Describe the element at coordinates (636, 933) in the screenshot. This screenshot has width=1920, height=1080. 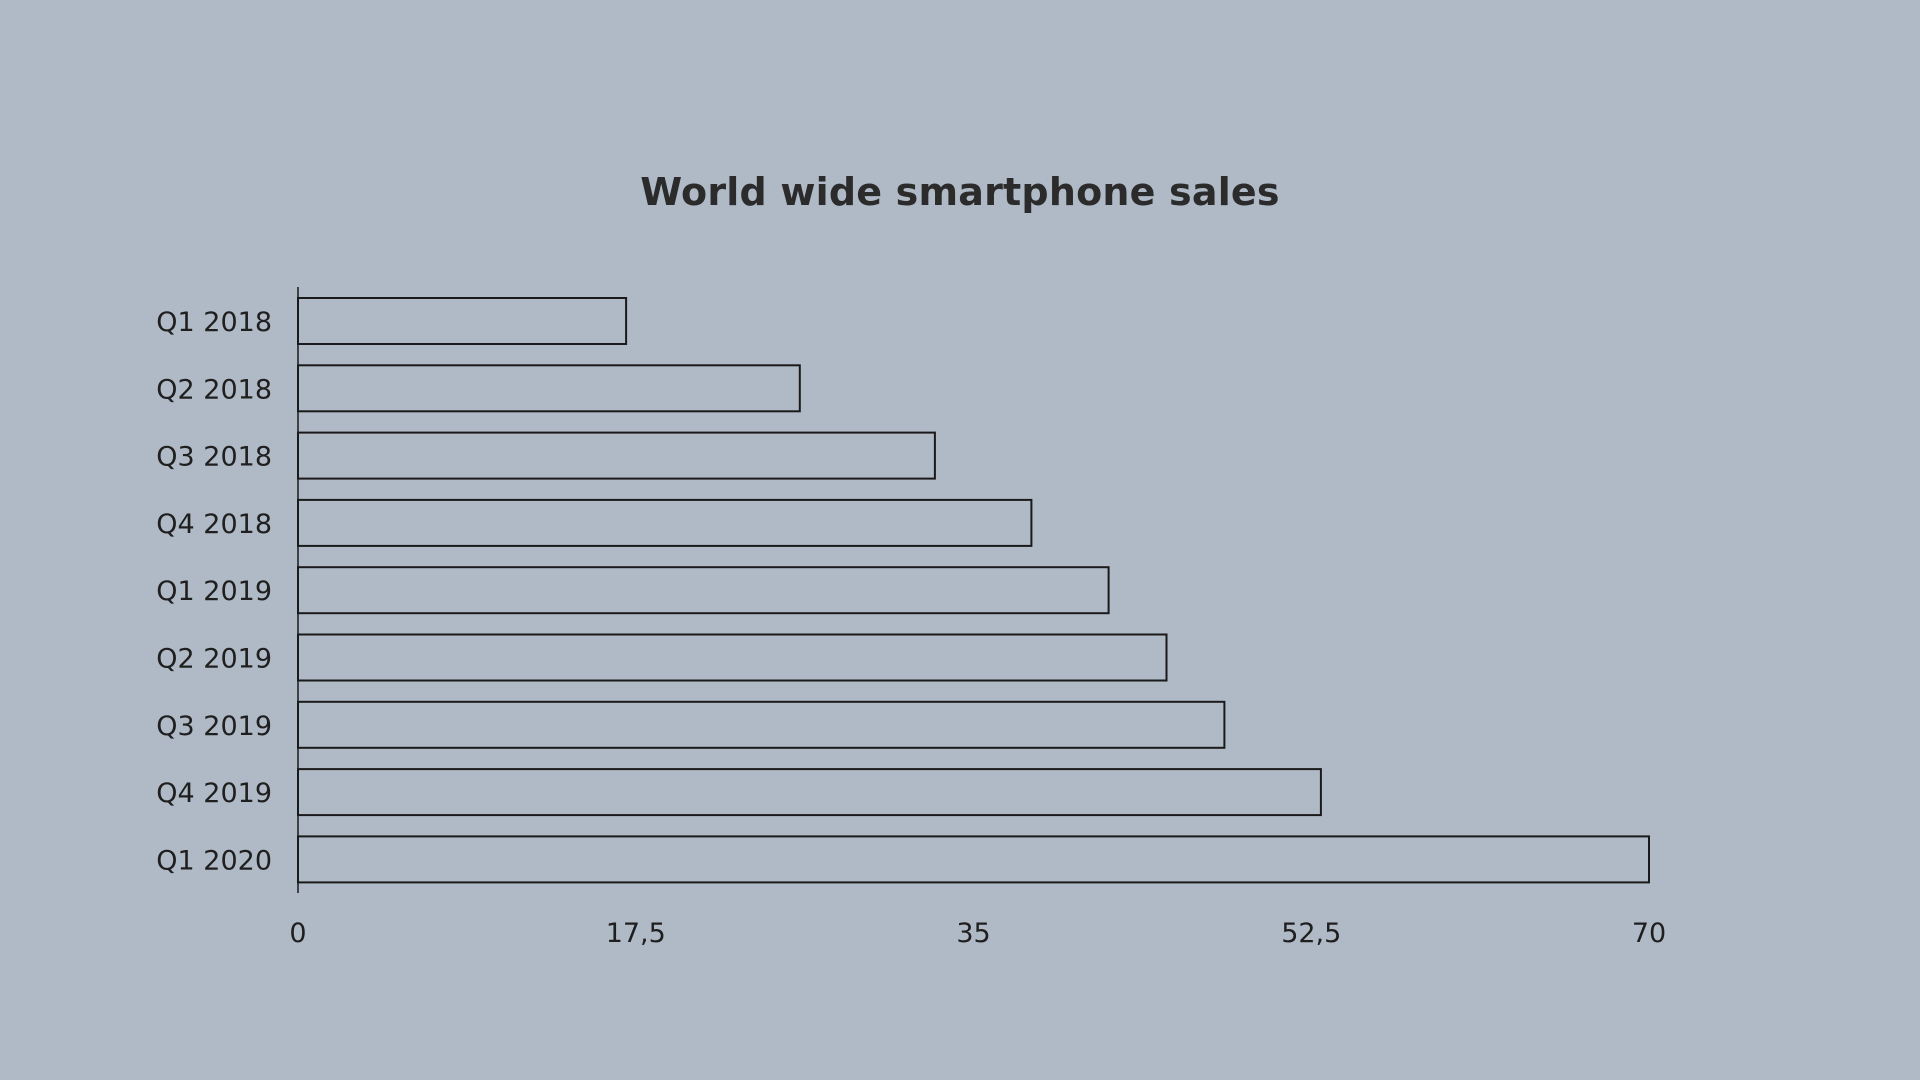
I see `x-tick-label: 17,5` at that location.